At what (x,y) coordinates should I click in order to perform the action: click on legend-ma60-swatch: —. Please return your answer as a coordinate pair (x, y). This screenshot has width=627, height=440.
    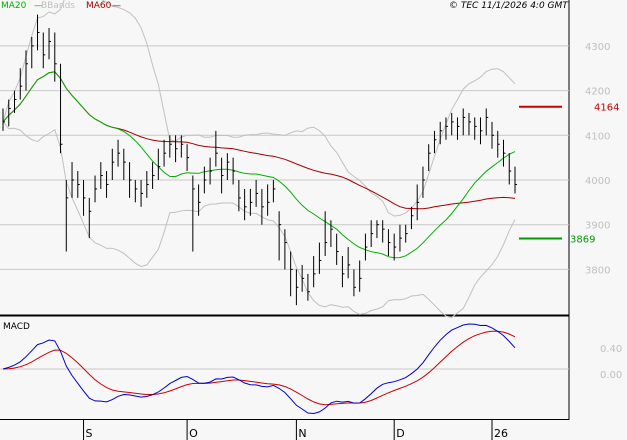
    Looking at the image, I should click on (116, 6).